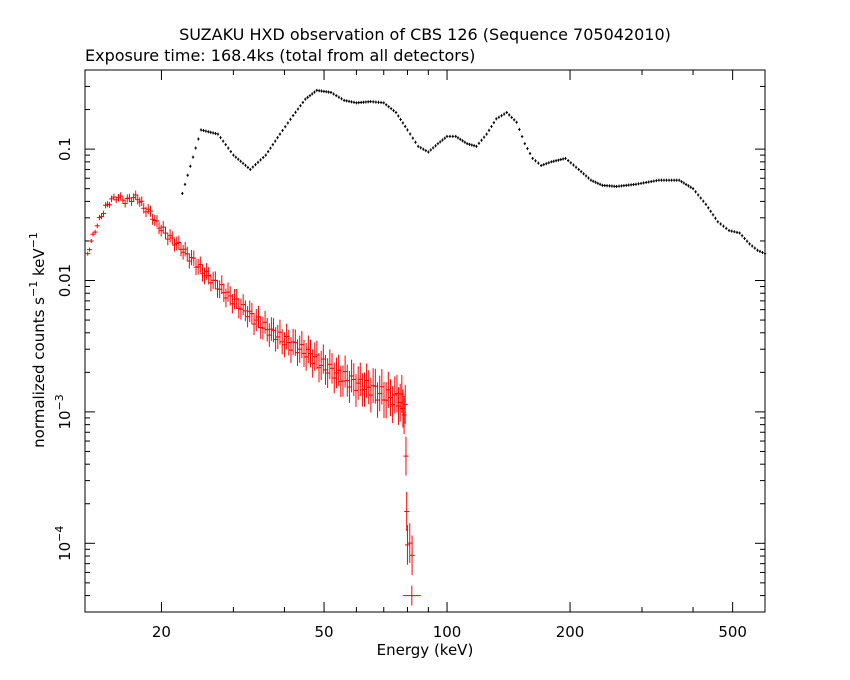 Image resolution: width=850 pixels, height=680 pixels. I want to click on y-tick-label: 10−3, so click(63, 411).